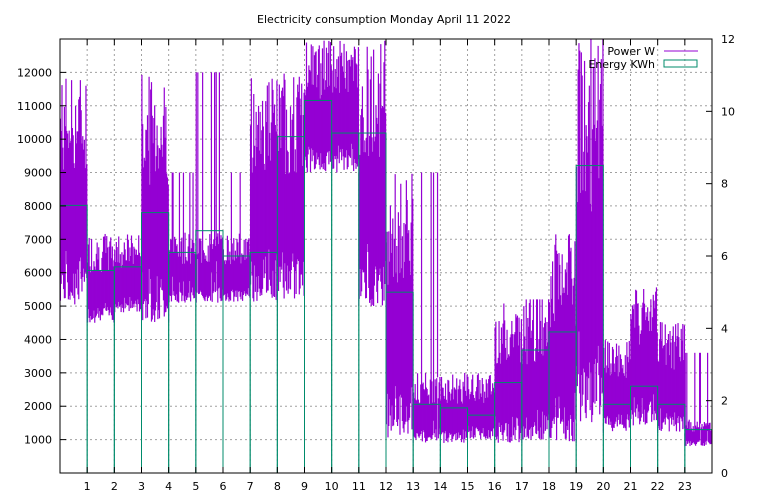 This screenshot has width=768, height=500. I want to click on y-tick-label: 9000, so click(38, 173).